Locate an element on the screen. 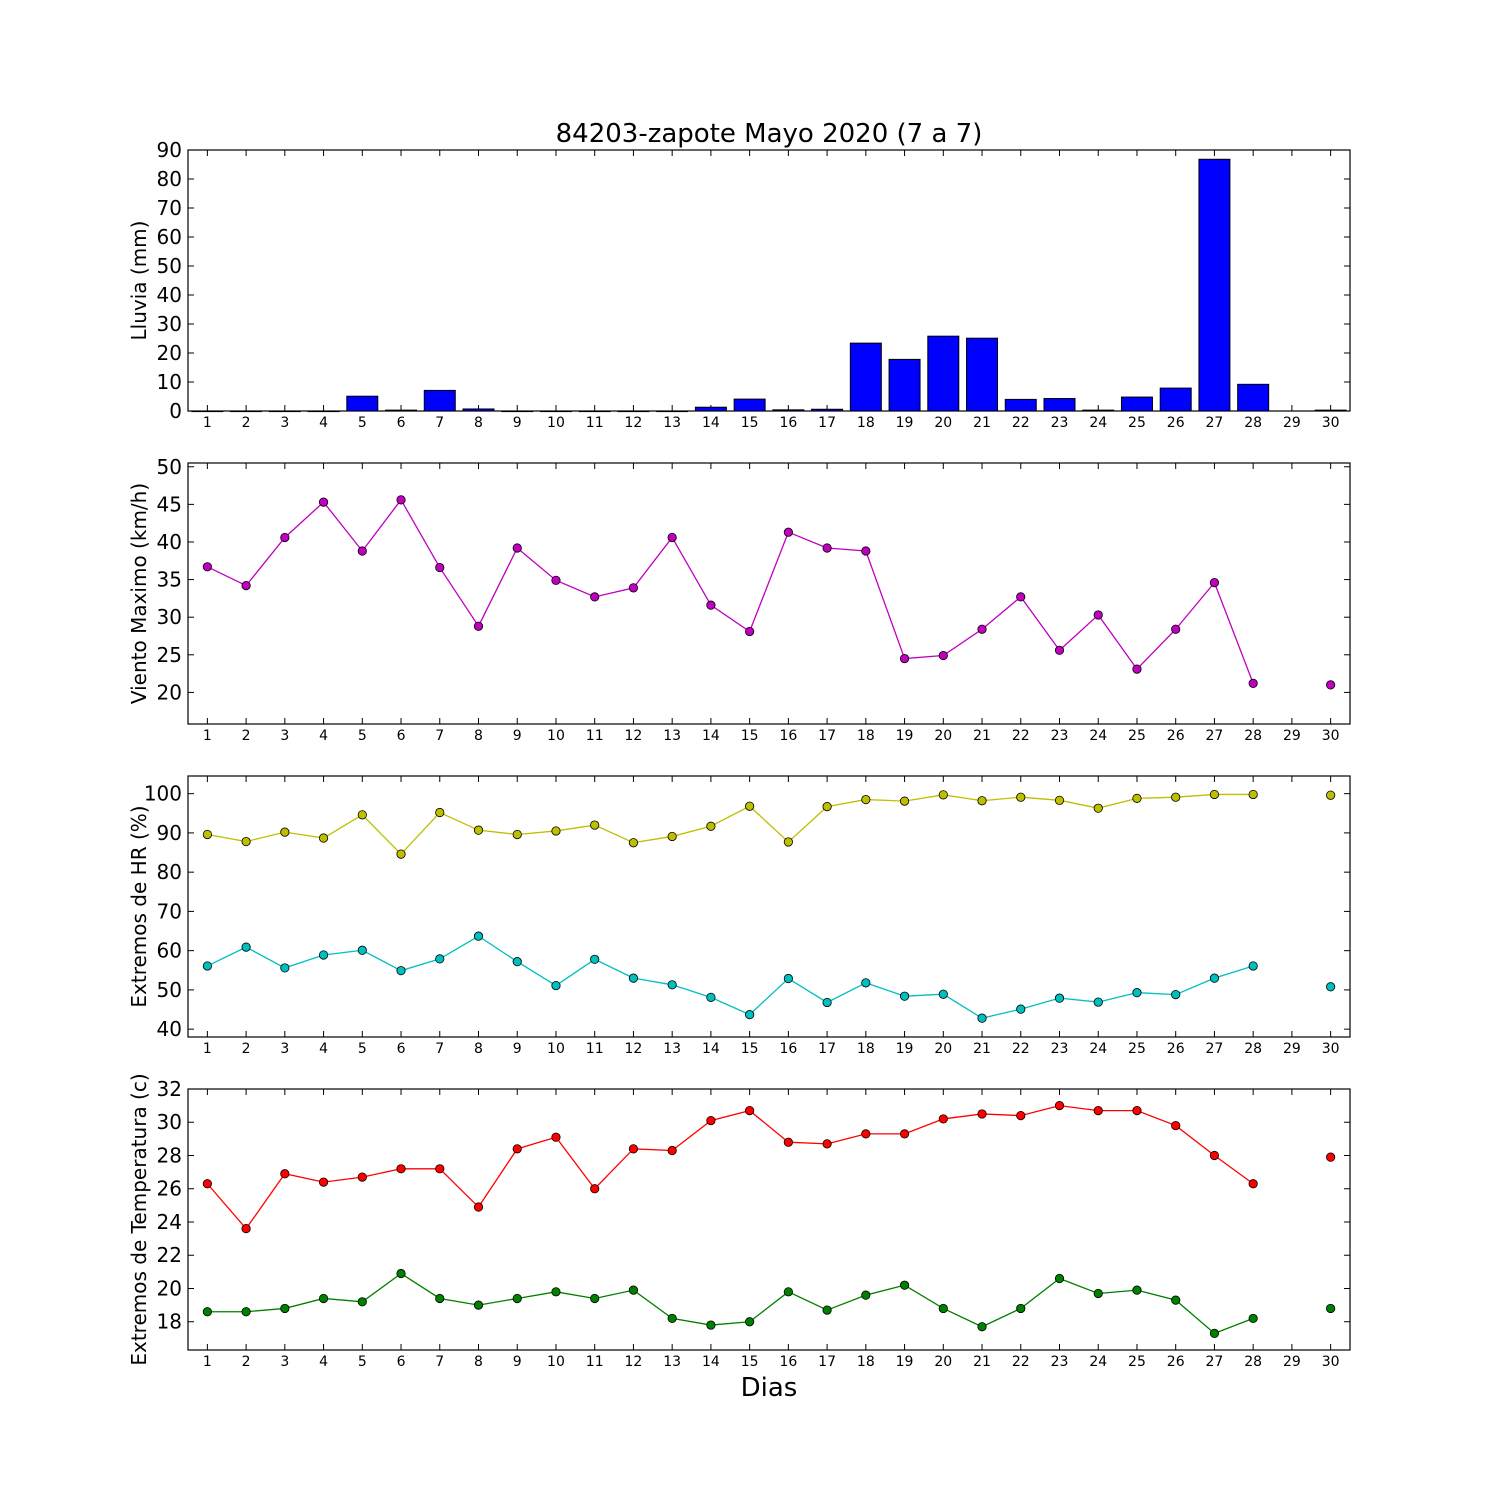 The height and width of the screenshot is (1500, 1500). temperature-xtick-label: 21 is located at coordinates (982, 1362).